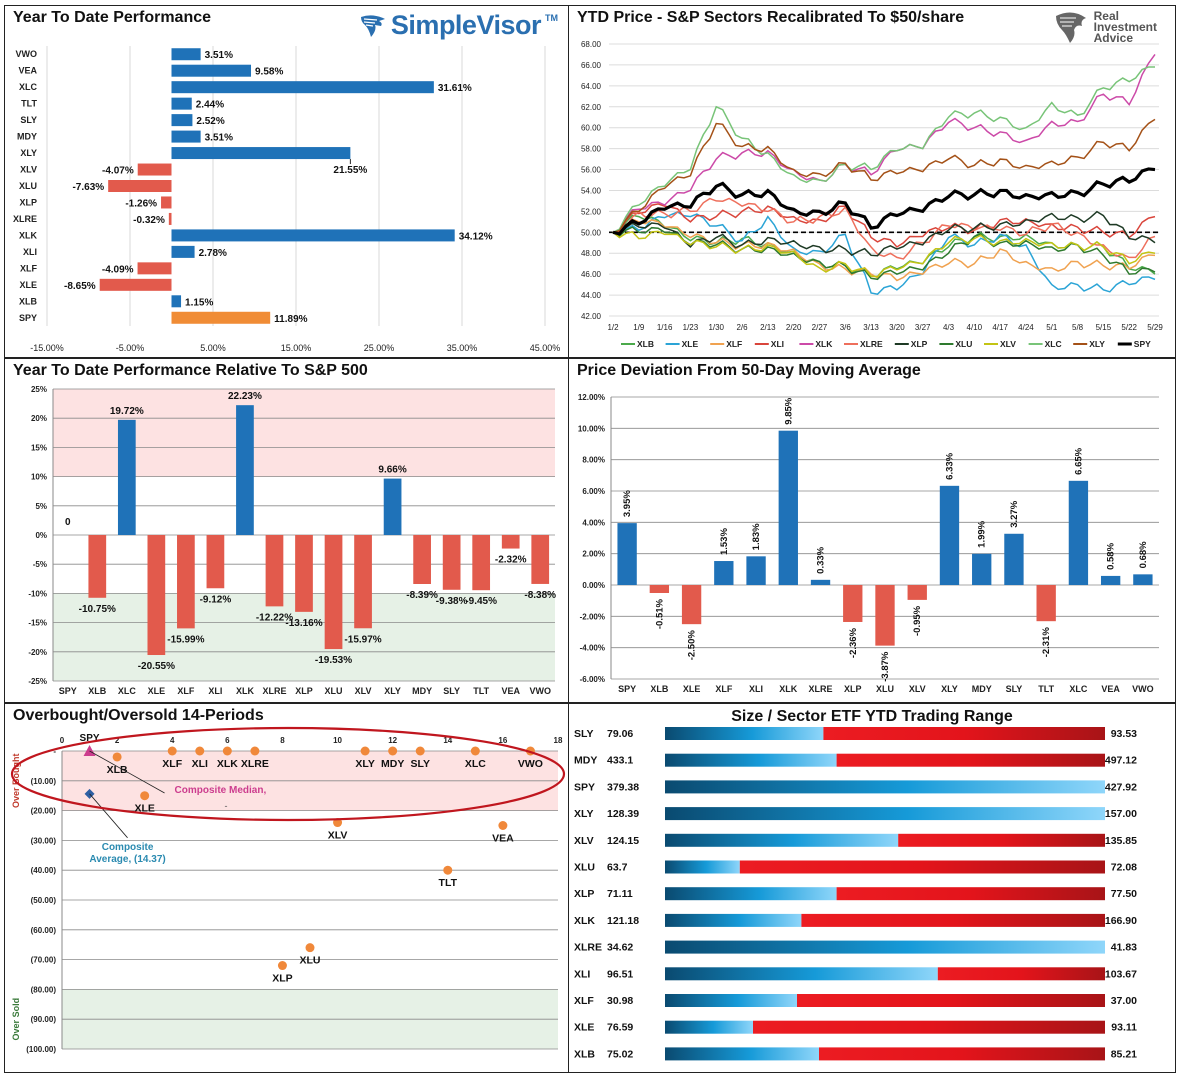 This screenshot has width=1179, height=1078. Describe the element at coordinates (584, 868) in the screenshot. I see `ticker-label: XLU` at that location.